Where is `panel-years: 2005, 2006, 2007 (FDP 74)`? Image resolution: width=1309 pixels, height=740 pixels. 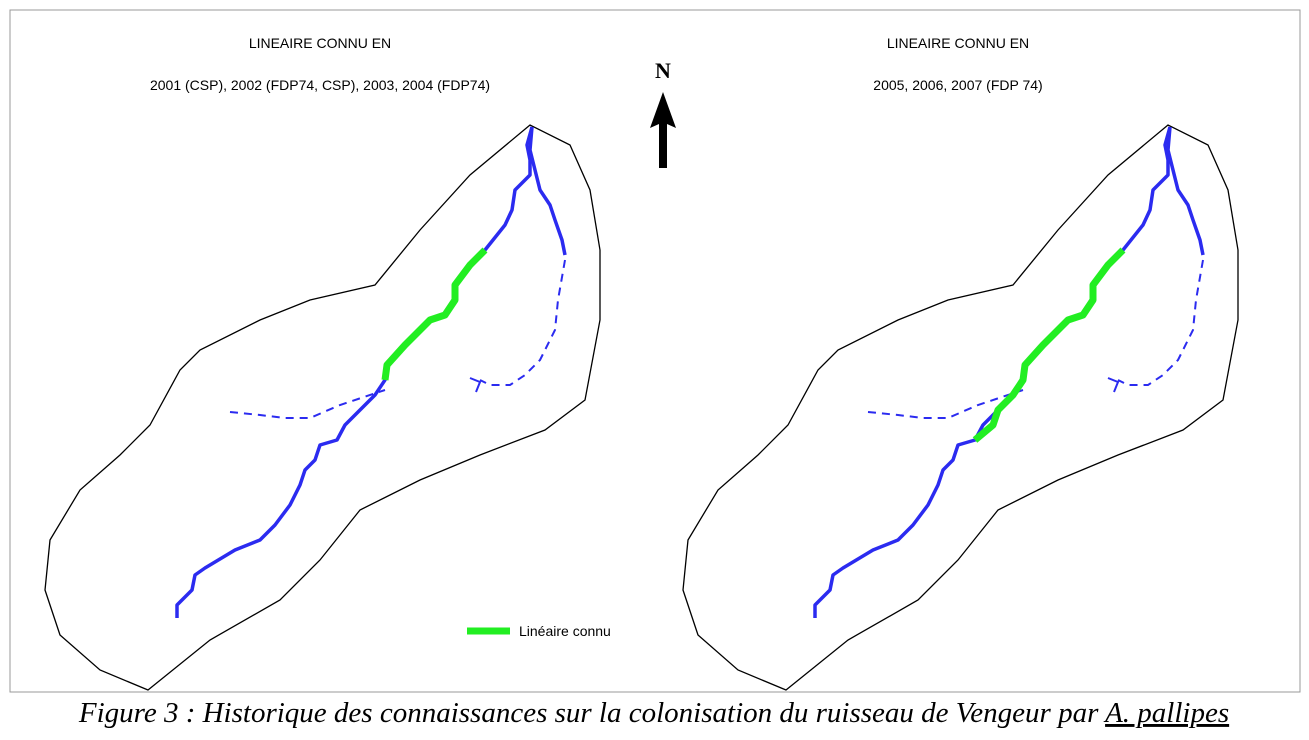 panel-years: 2005, 2006, 2007 (FDP 74) is located at coordinates (957, 85).